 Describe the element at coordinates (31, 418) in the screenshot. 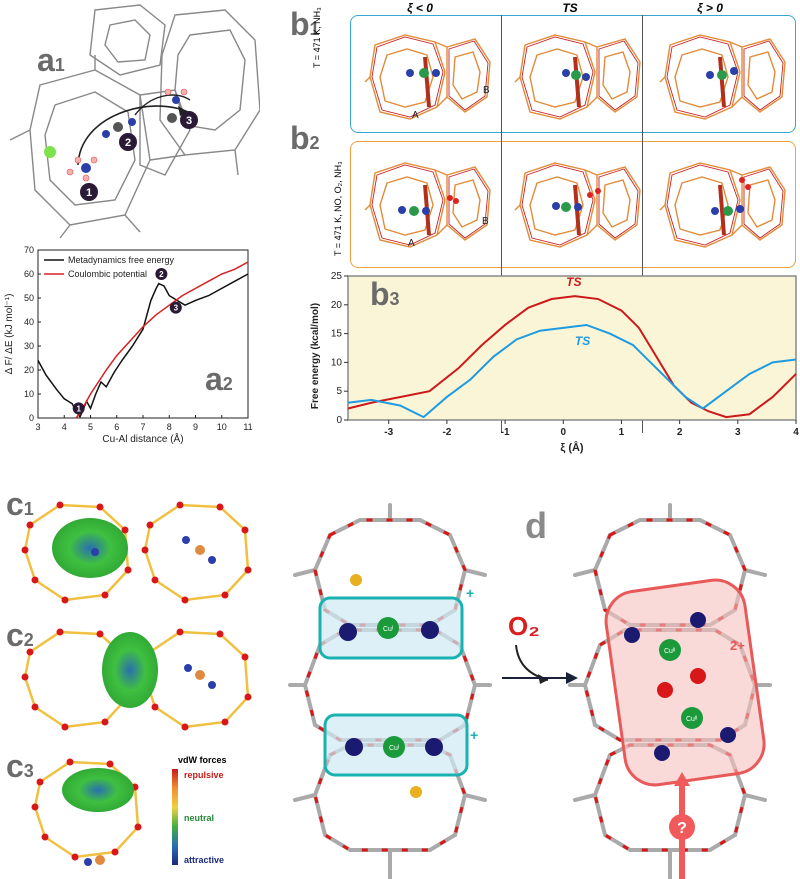

I see `a2-ytick-label: 0` at that location.